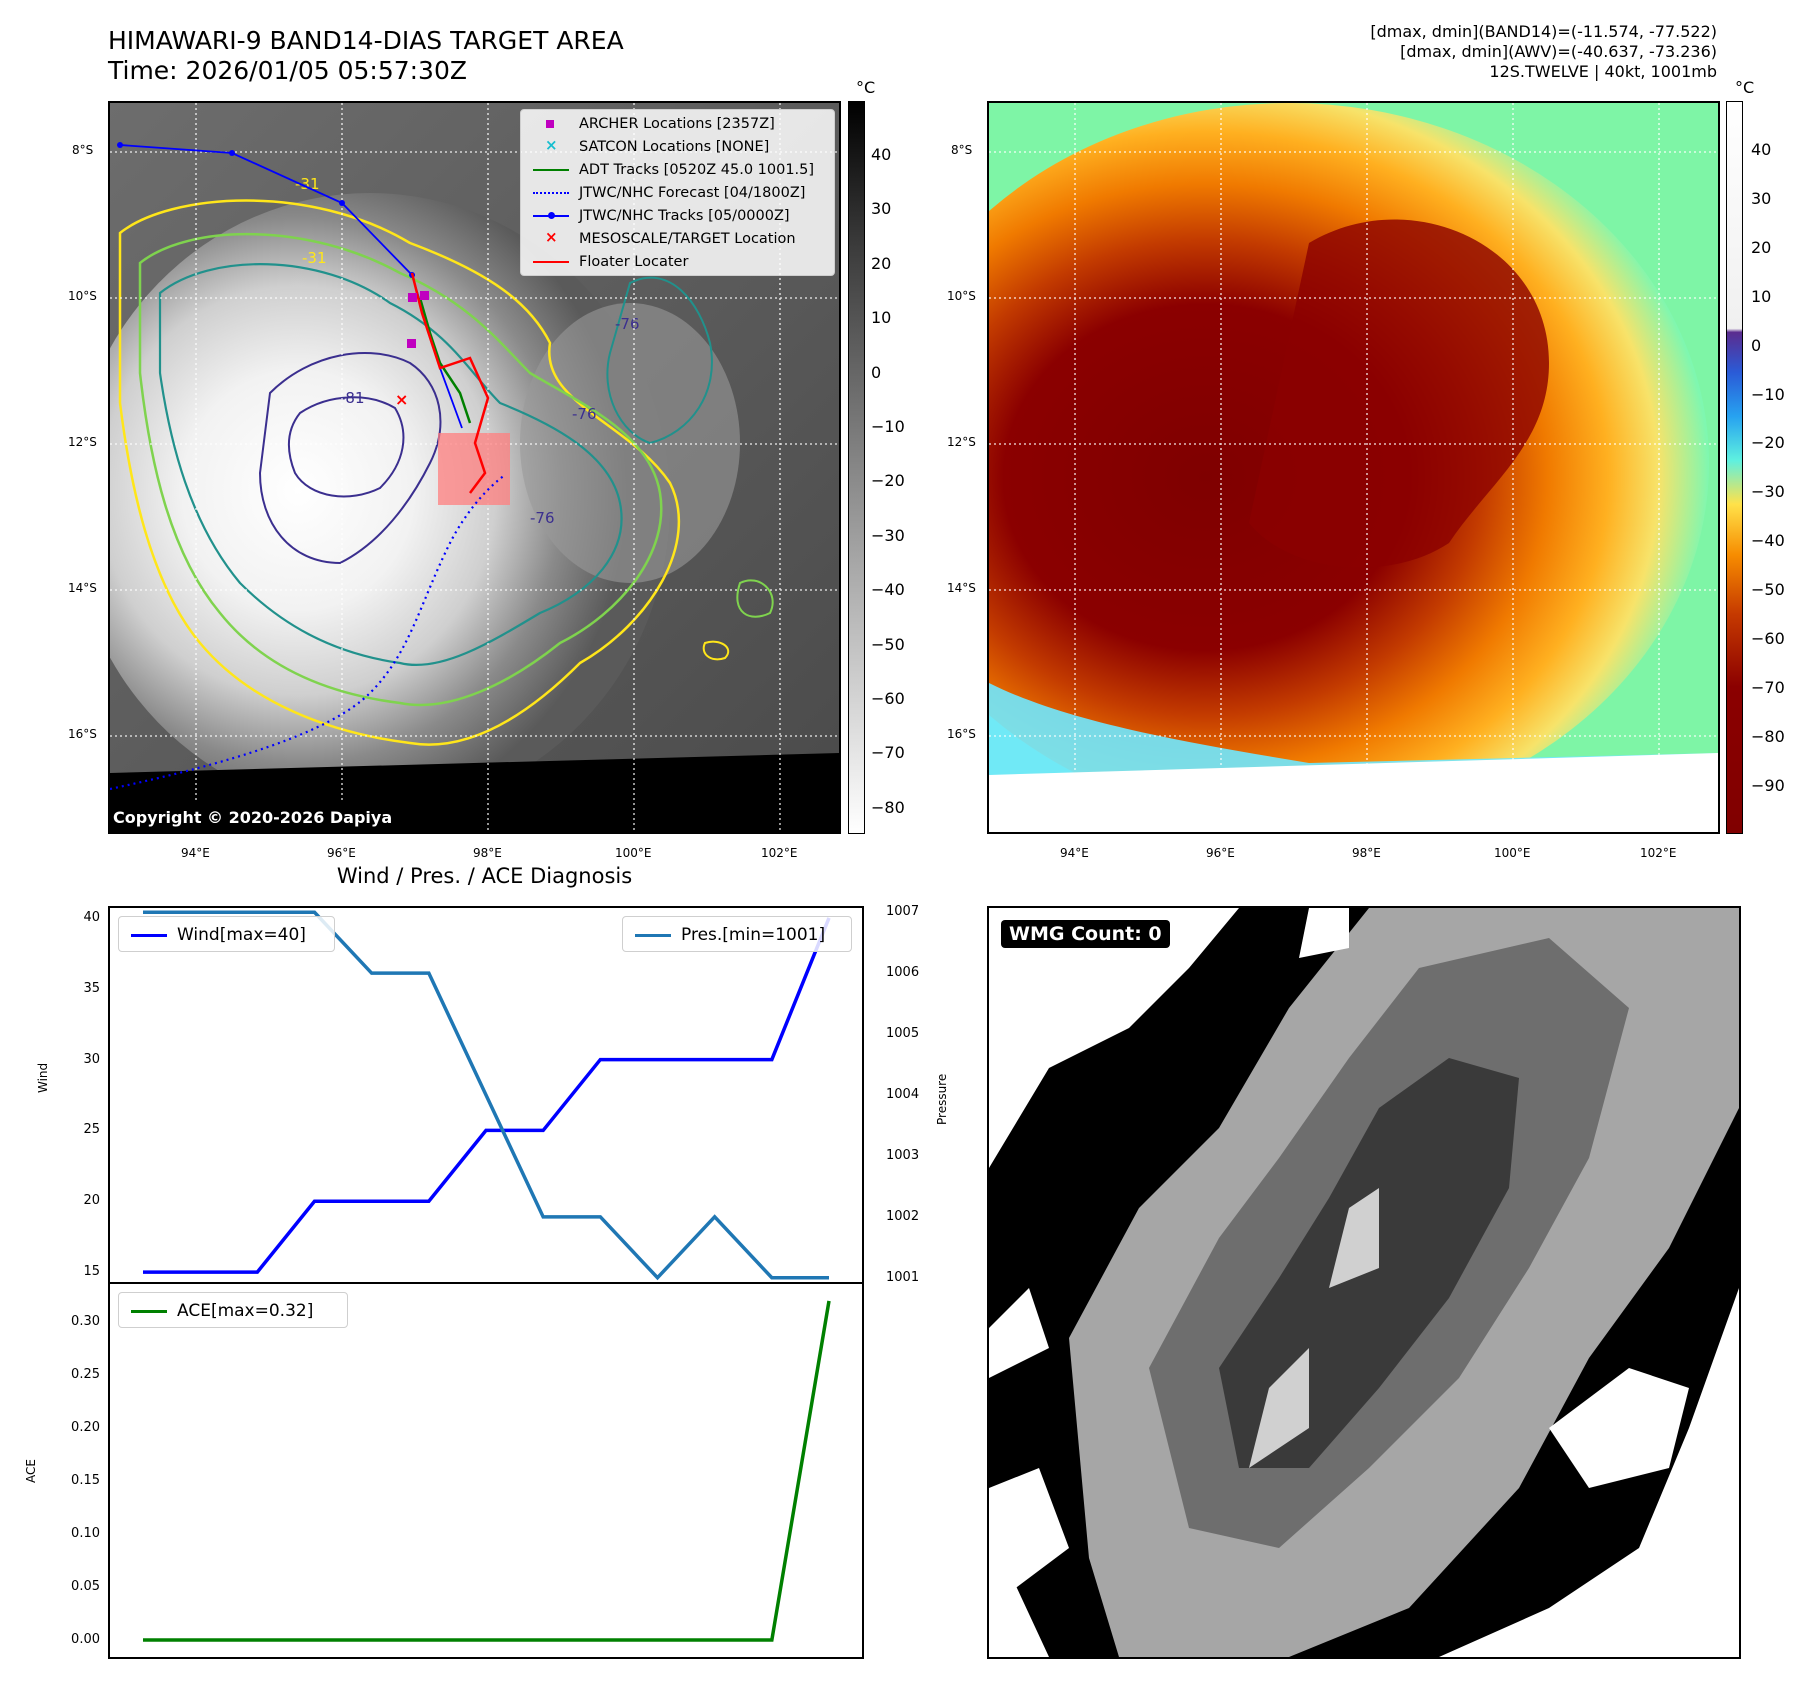 The image size is (1801, 1690). What do you see at coordinates (83, 150) in the screenshot?
I see `ir-lat-label: 8°S` at bounding box center [83, 150].